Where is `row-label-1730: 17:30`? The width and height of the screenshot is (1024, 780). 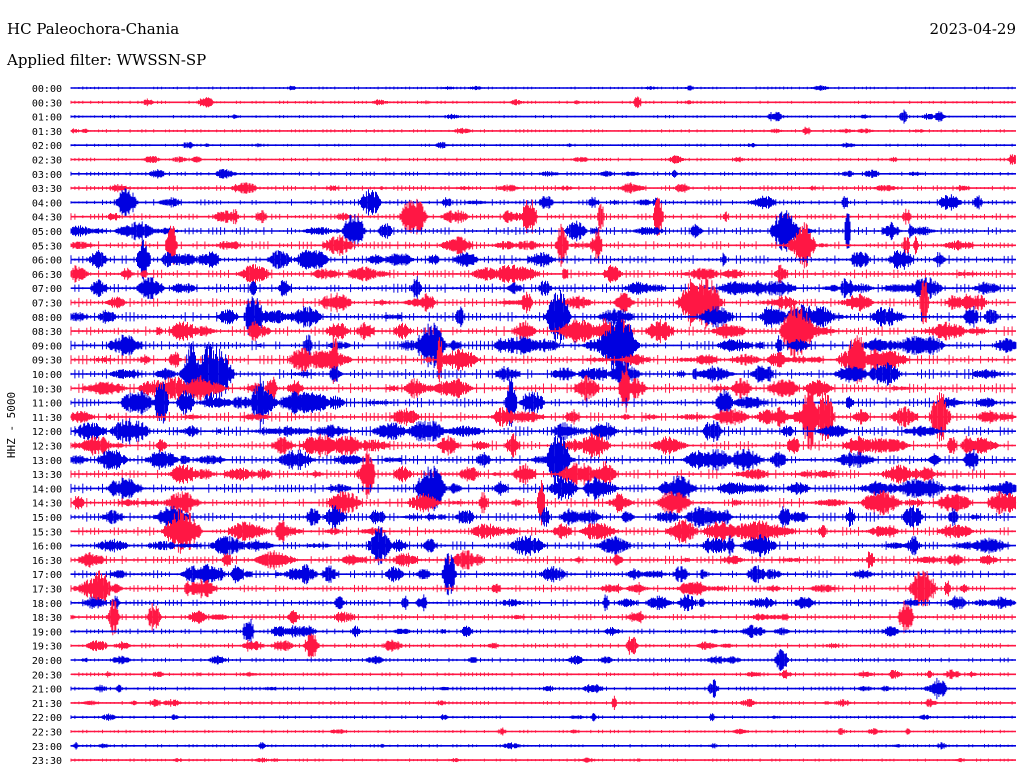 row-label-1730: 17:30 is located at coordinates (47, 590).